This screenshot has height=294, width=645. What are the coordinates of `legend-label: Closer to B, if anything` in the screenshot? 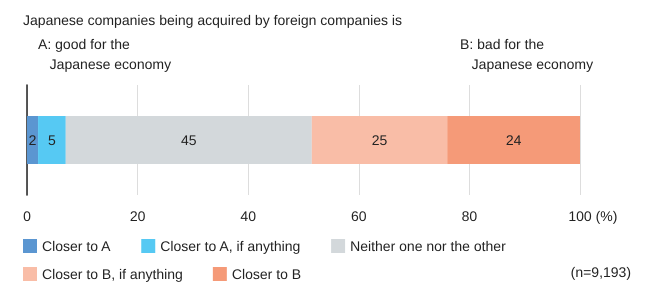 It's located at (112, 274).